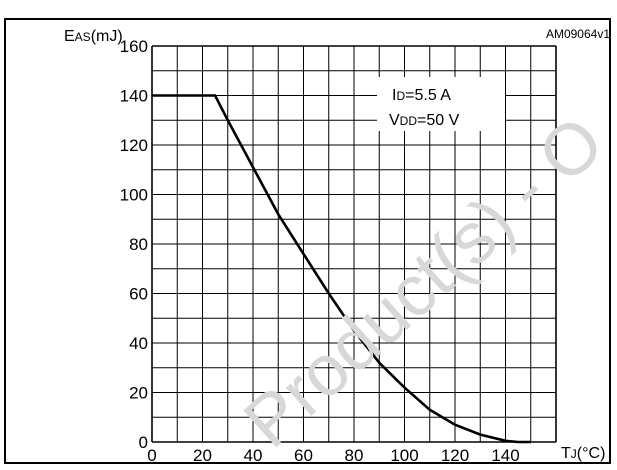  What do you see at coordinates (424, 120) in the screenshot?
I see `annotation-voltage: VDD=50 V` at bounding box center [424, 120].